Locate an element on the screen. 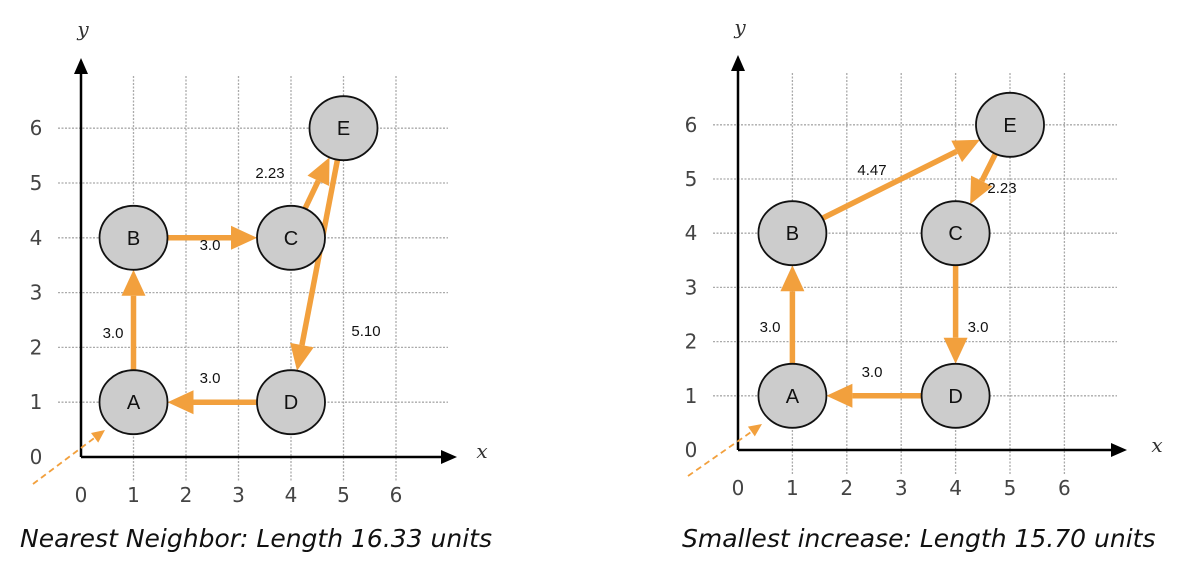  edge-E-C: 2.23 is located at coordinates (993, 178).